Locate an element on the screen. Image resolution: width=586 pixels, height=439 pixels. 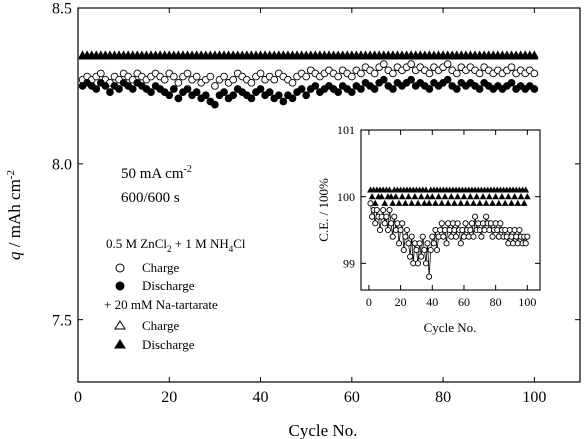
inset-x-tick-label: 80 is located at coordinates (496, 302).